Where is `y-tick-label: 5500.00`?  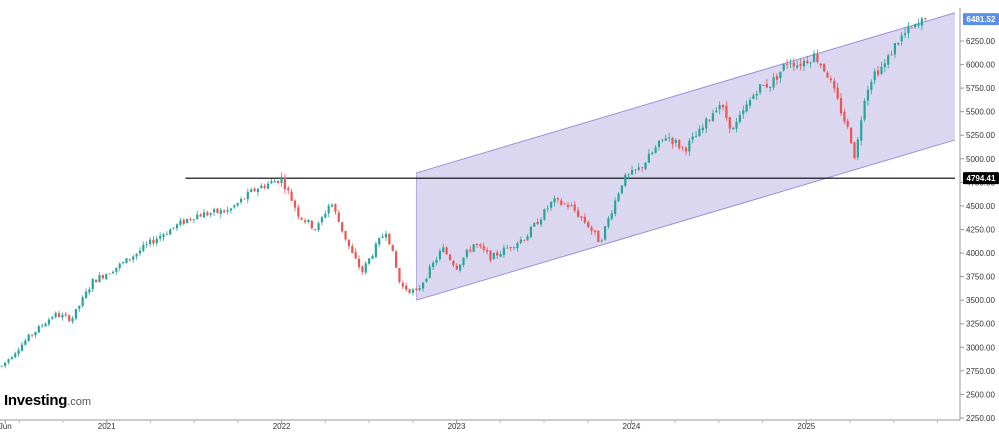 y-tick-label: 5500.00 is located at coordinates (980, 112).